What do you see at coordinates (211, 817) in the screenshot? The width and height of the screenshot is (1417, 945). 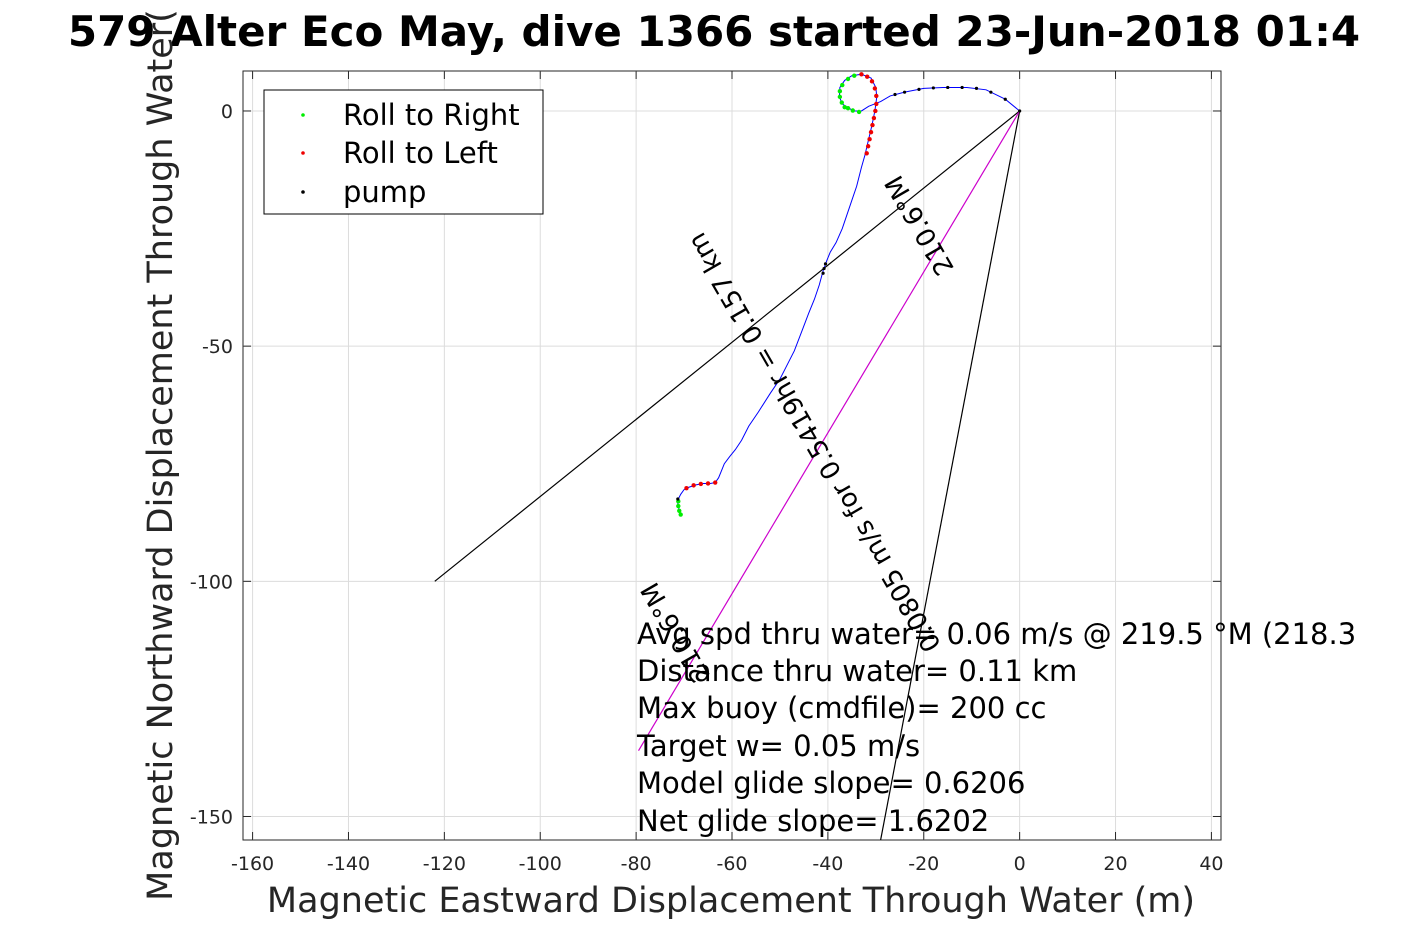 I see `y-tick-label: -150` at bounding box center [211, 817].